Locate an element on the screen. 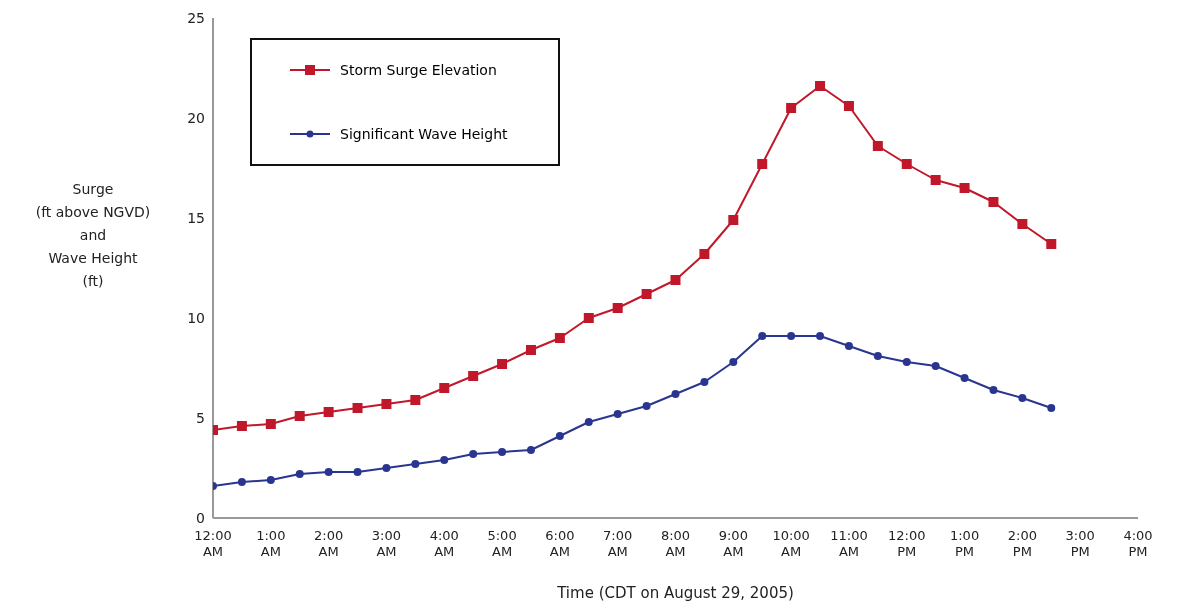  x-tick-label: 12:00 AM is located at coordinates (213, 543).